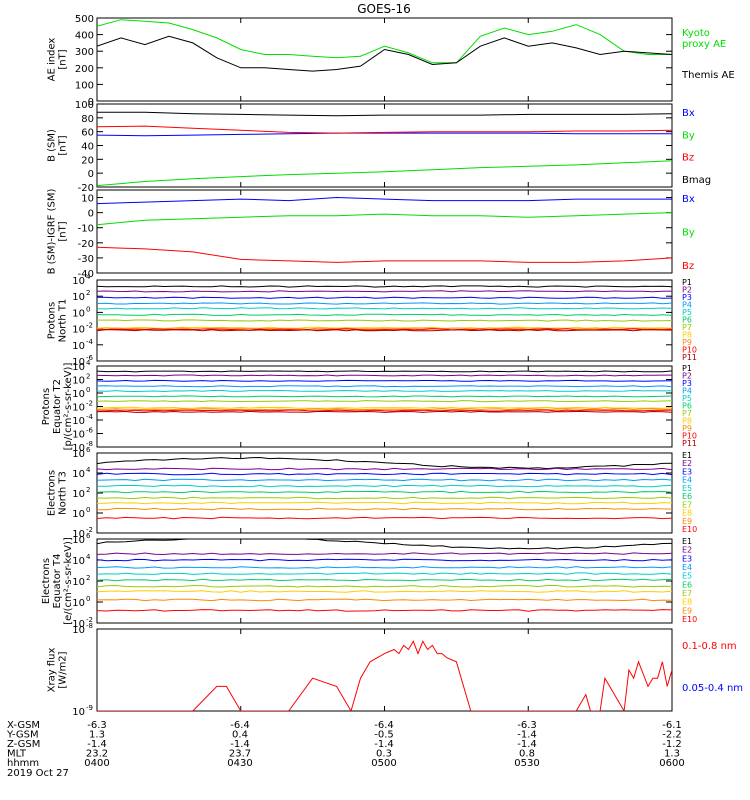  What do you see at coordinates (384, 254) in the screenshot?
I see `series-bz` at bounding box center [384, 254].